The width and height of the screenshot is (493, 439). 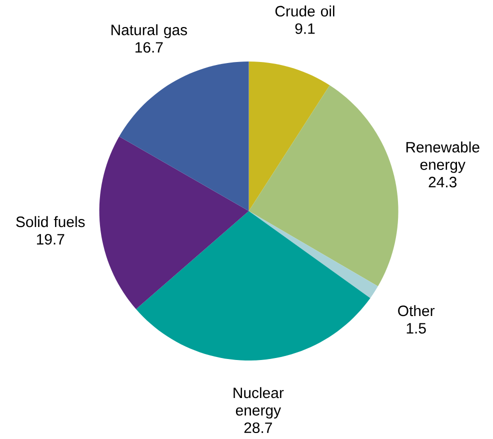 What do you see at coordinates (259, 403) in the screenshot?
I see `slice-label: Nuclear energy` at bounding box center [259, 403].